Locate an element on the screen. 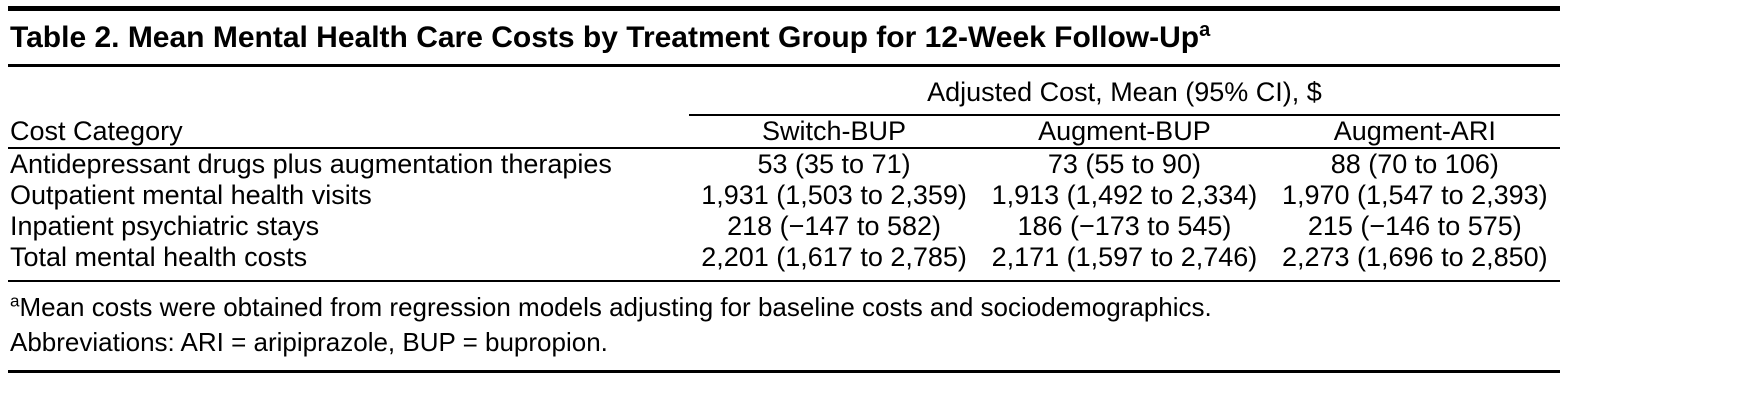 This screenshot has height=418, width=1746. table-cell: 1,913 (1,492 to 2,334) is located at coordinates (1124, 195).